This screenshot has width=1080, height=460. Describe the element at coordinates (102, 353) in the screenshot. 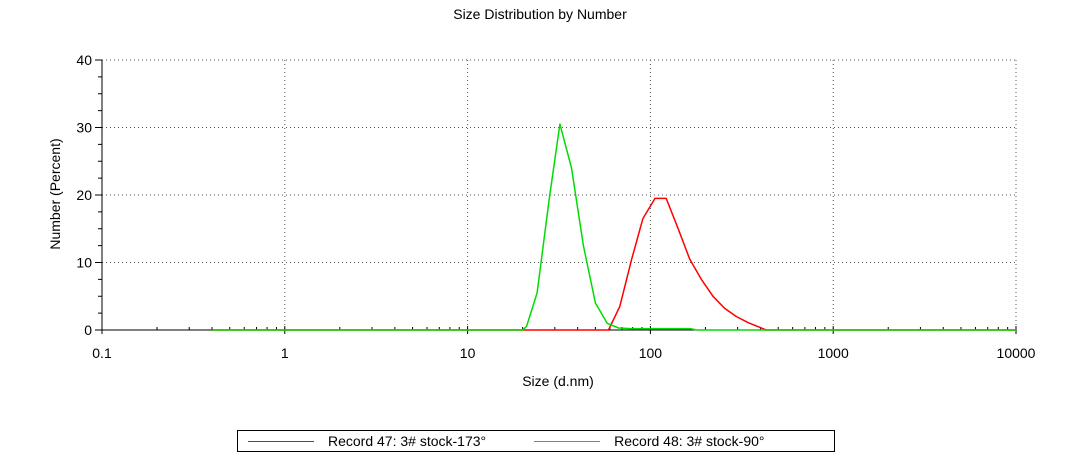

I see `x-tick-label: 0.1` at that location.